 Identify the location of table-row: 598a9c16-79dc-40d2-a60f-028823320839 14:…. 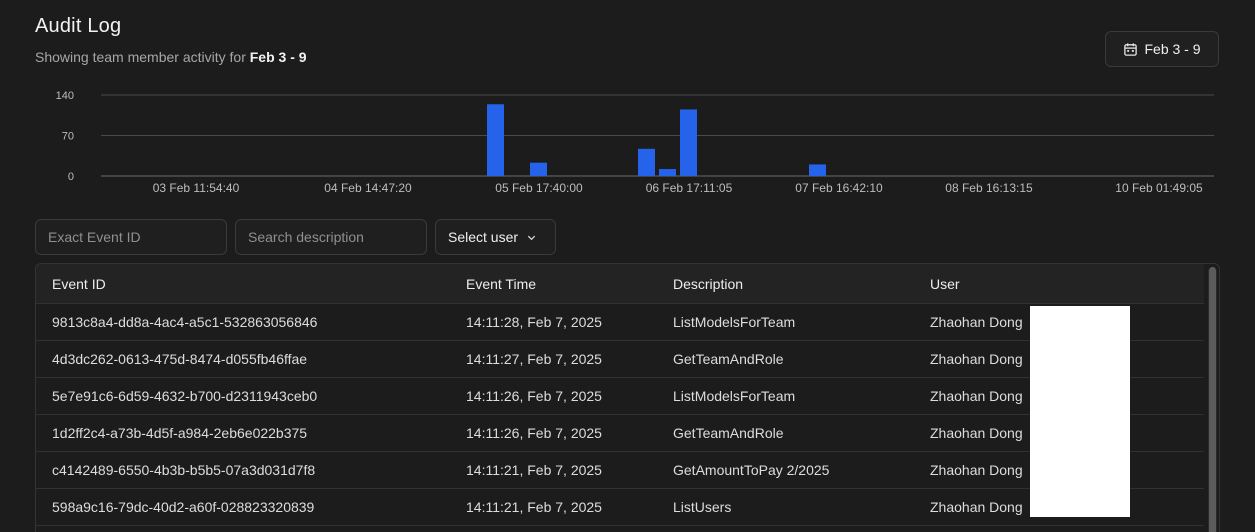
(620, 507).